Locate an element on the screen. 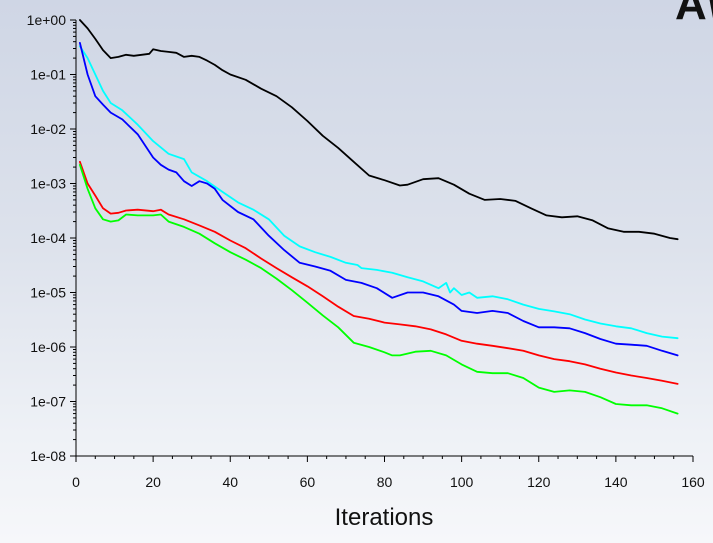 The image size is (713, 543). x-tick-label: 100 is located at coordinates (462, 482).